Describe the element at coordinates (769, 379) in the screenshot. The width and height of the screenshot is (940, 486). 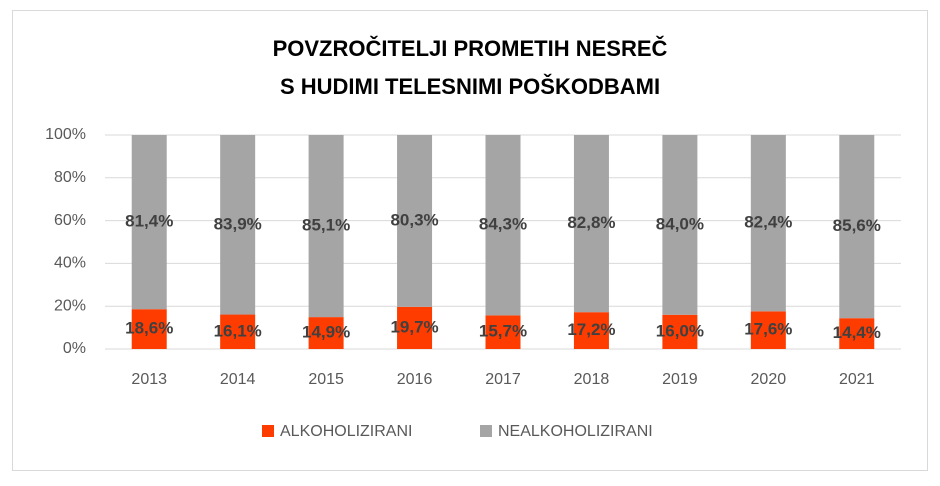
I see `x-tick-label: 2020` at that location.